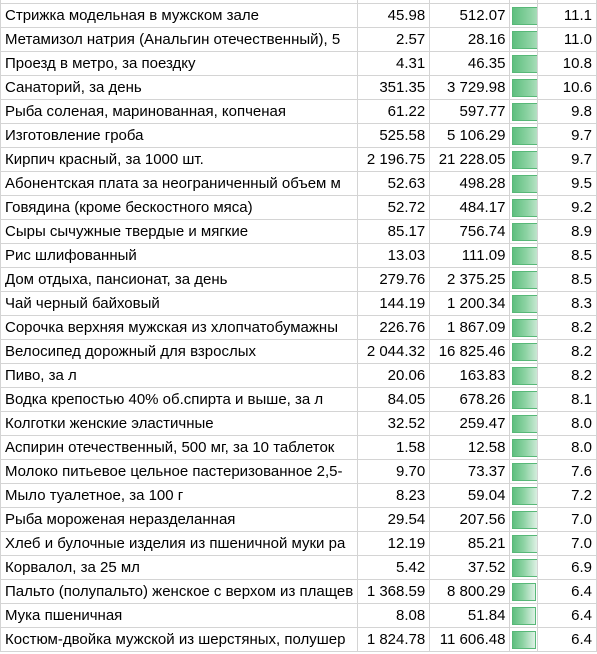 This screenshot has height=654, width=597. What do you see at coordinates (394, 495) in the screenshot?
I see `value-1-cell: 8.23` at bounding box center [394, 495].